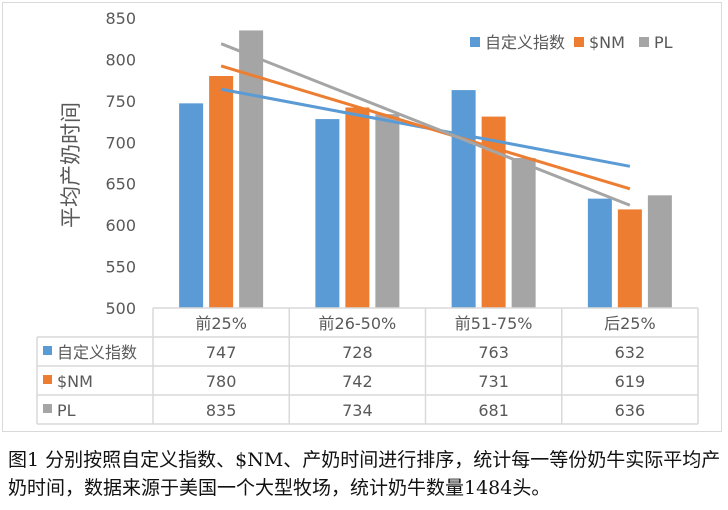  What do you see at coordinates (630, 323) in the screenshot?
I see `category-label: 后25%` at bounding box center [630, 323].